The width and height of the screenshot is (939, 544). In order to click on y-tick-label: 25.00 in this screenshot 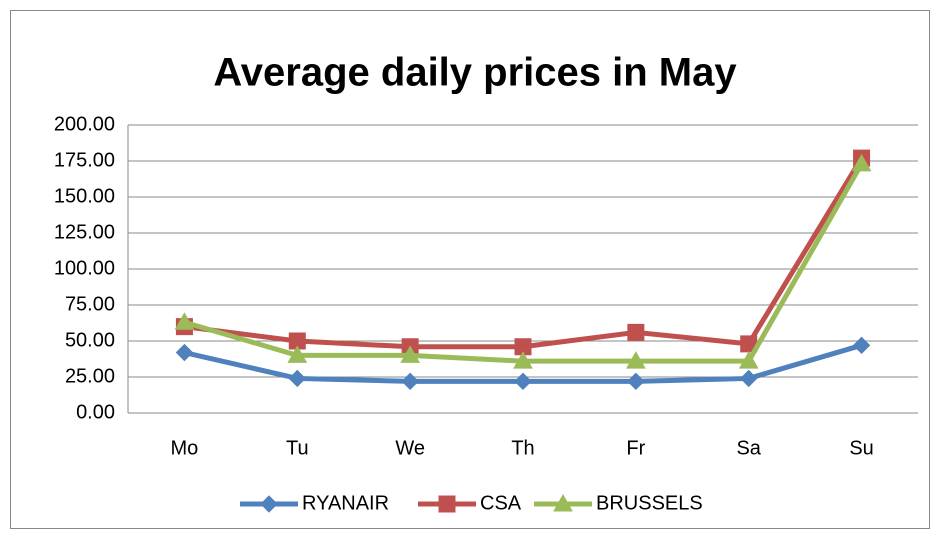, I will do `click(90, 376)`.